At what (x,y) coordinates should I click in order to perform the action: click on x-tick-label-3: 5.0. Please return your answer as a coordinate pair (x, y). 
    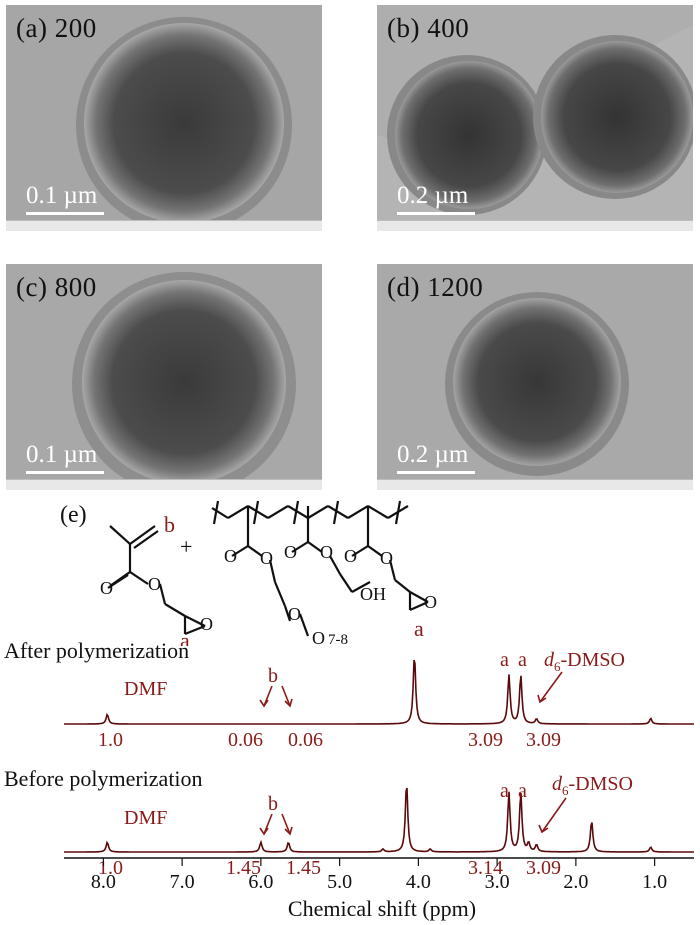
    Looking at the image, I should click on (339, 882).